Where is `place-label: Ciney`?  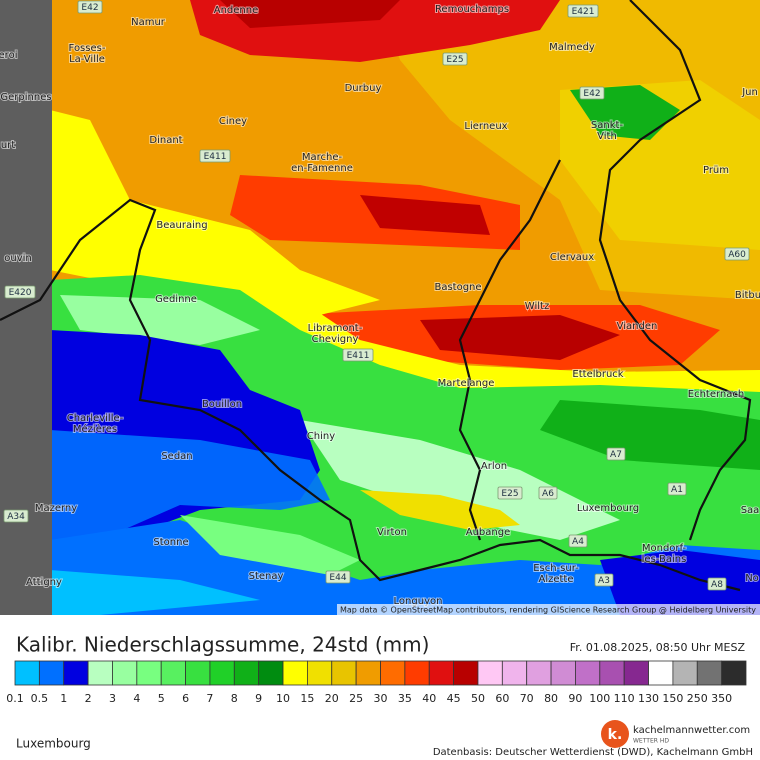 place-label: Ciney is located at coordinates (233, 121).